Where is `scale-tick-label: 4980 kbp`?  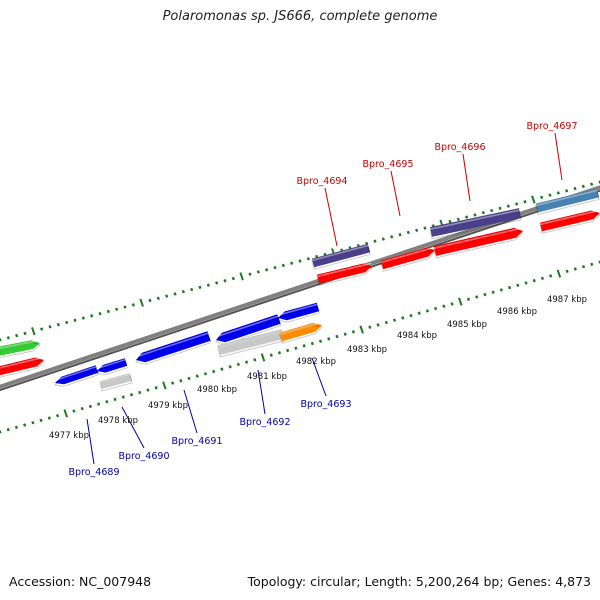 scale-tick-label: 4980 kbp is located at coordinates (217, 390).